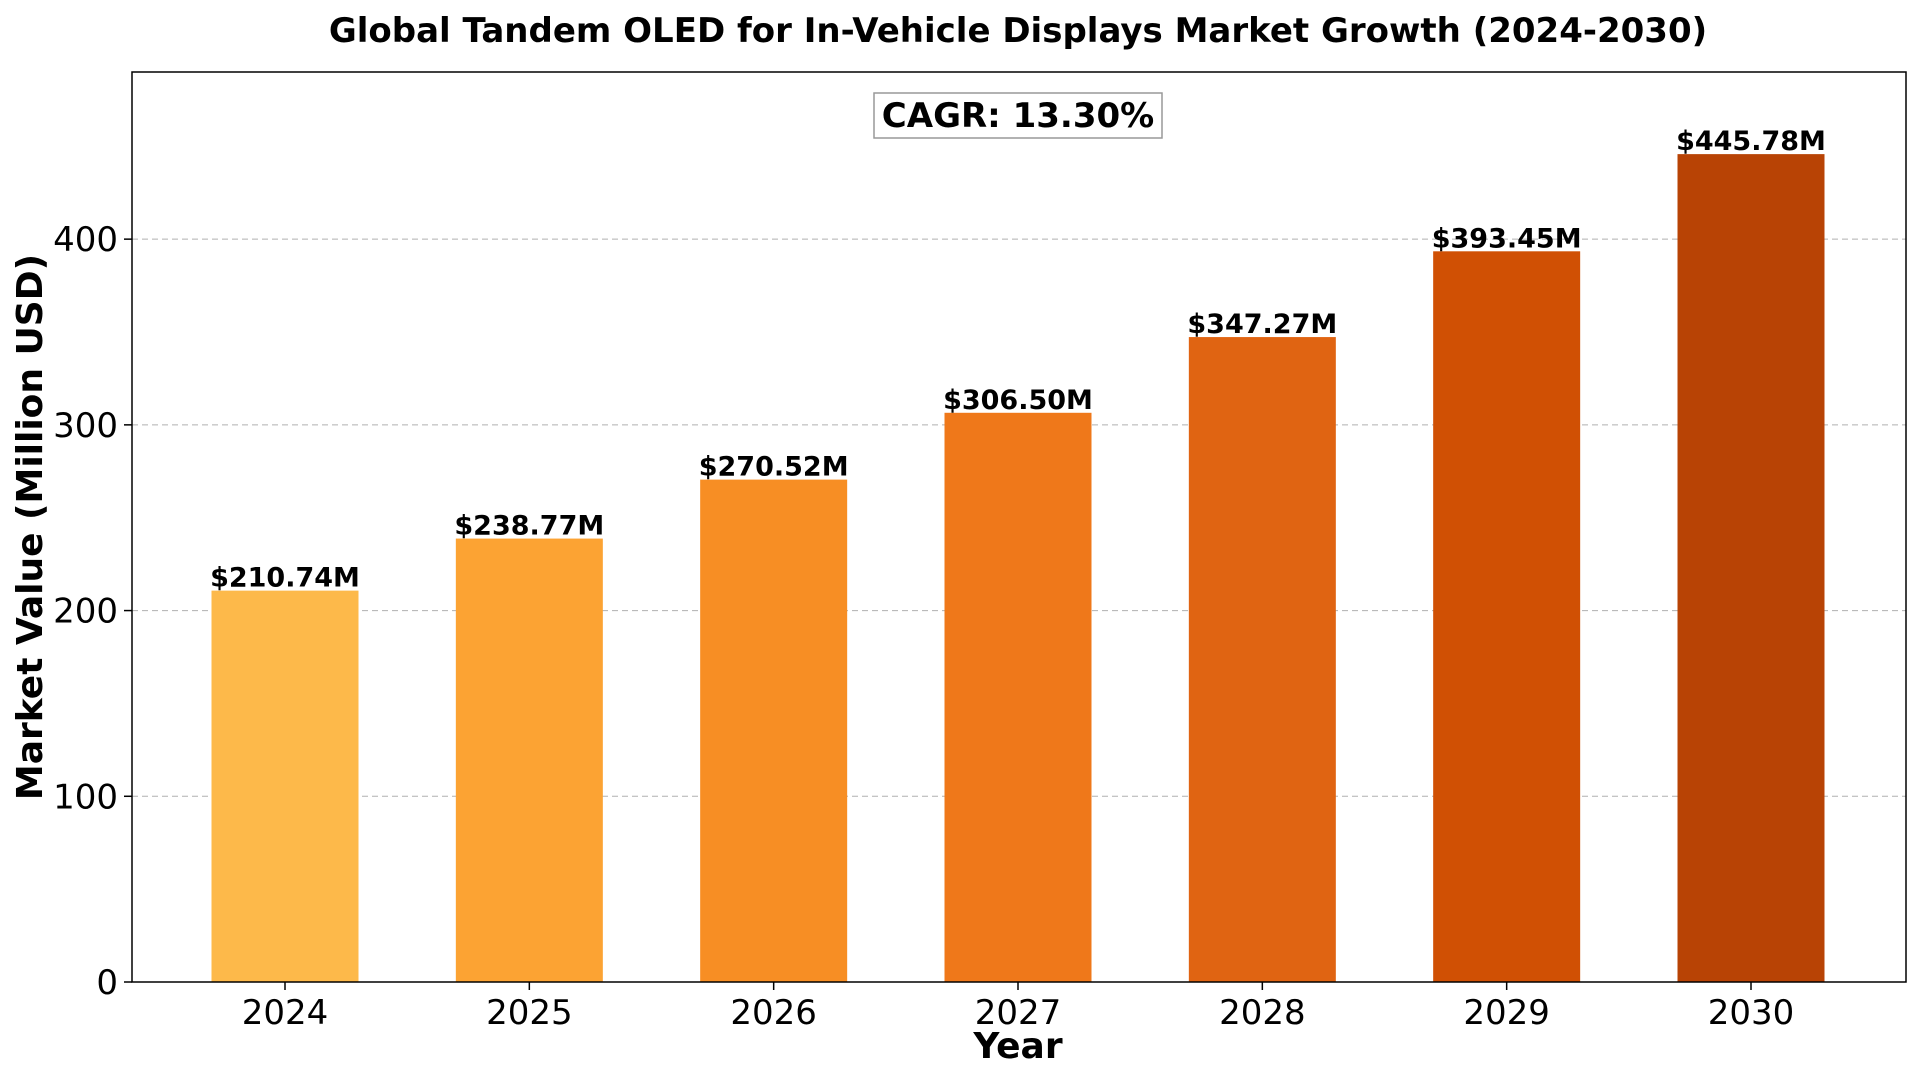 The height and width of the screenshot is (1080, 1920). What do you see at coordinates (1018, 697) in the screenshot?
I see `bar-2027` at bounding box center [1018, 697].